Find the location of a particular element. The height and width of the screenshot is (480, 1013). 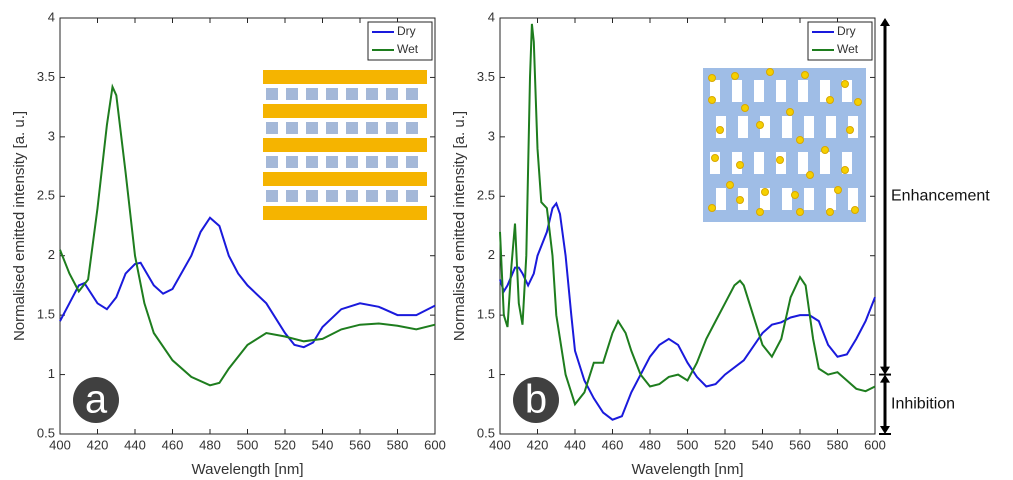

panel-label: a is located at coordinates (96, 400).